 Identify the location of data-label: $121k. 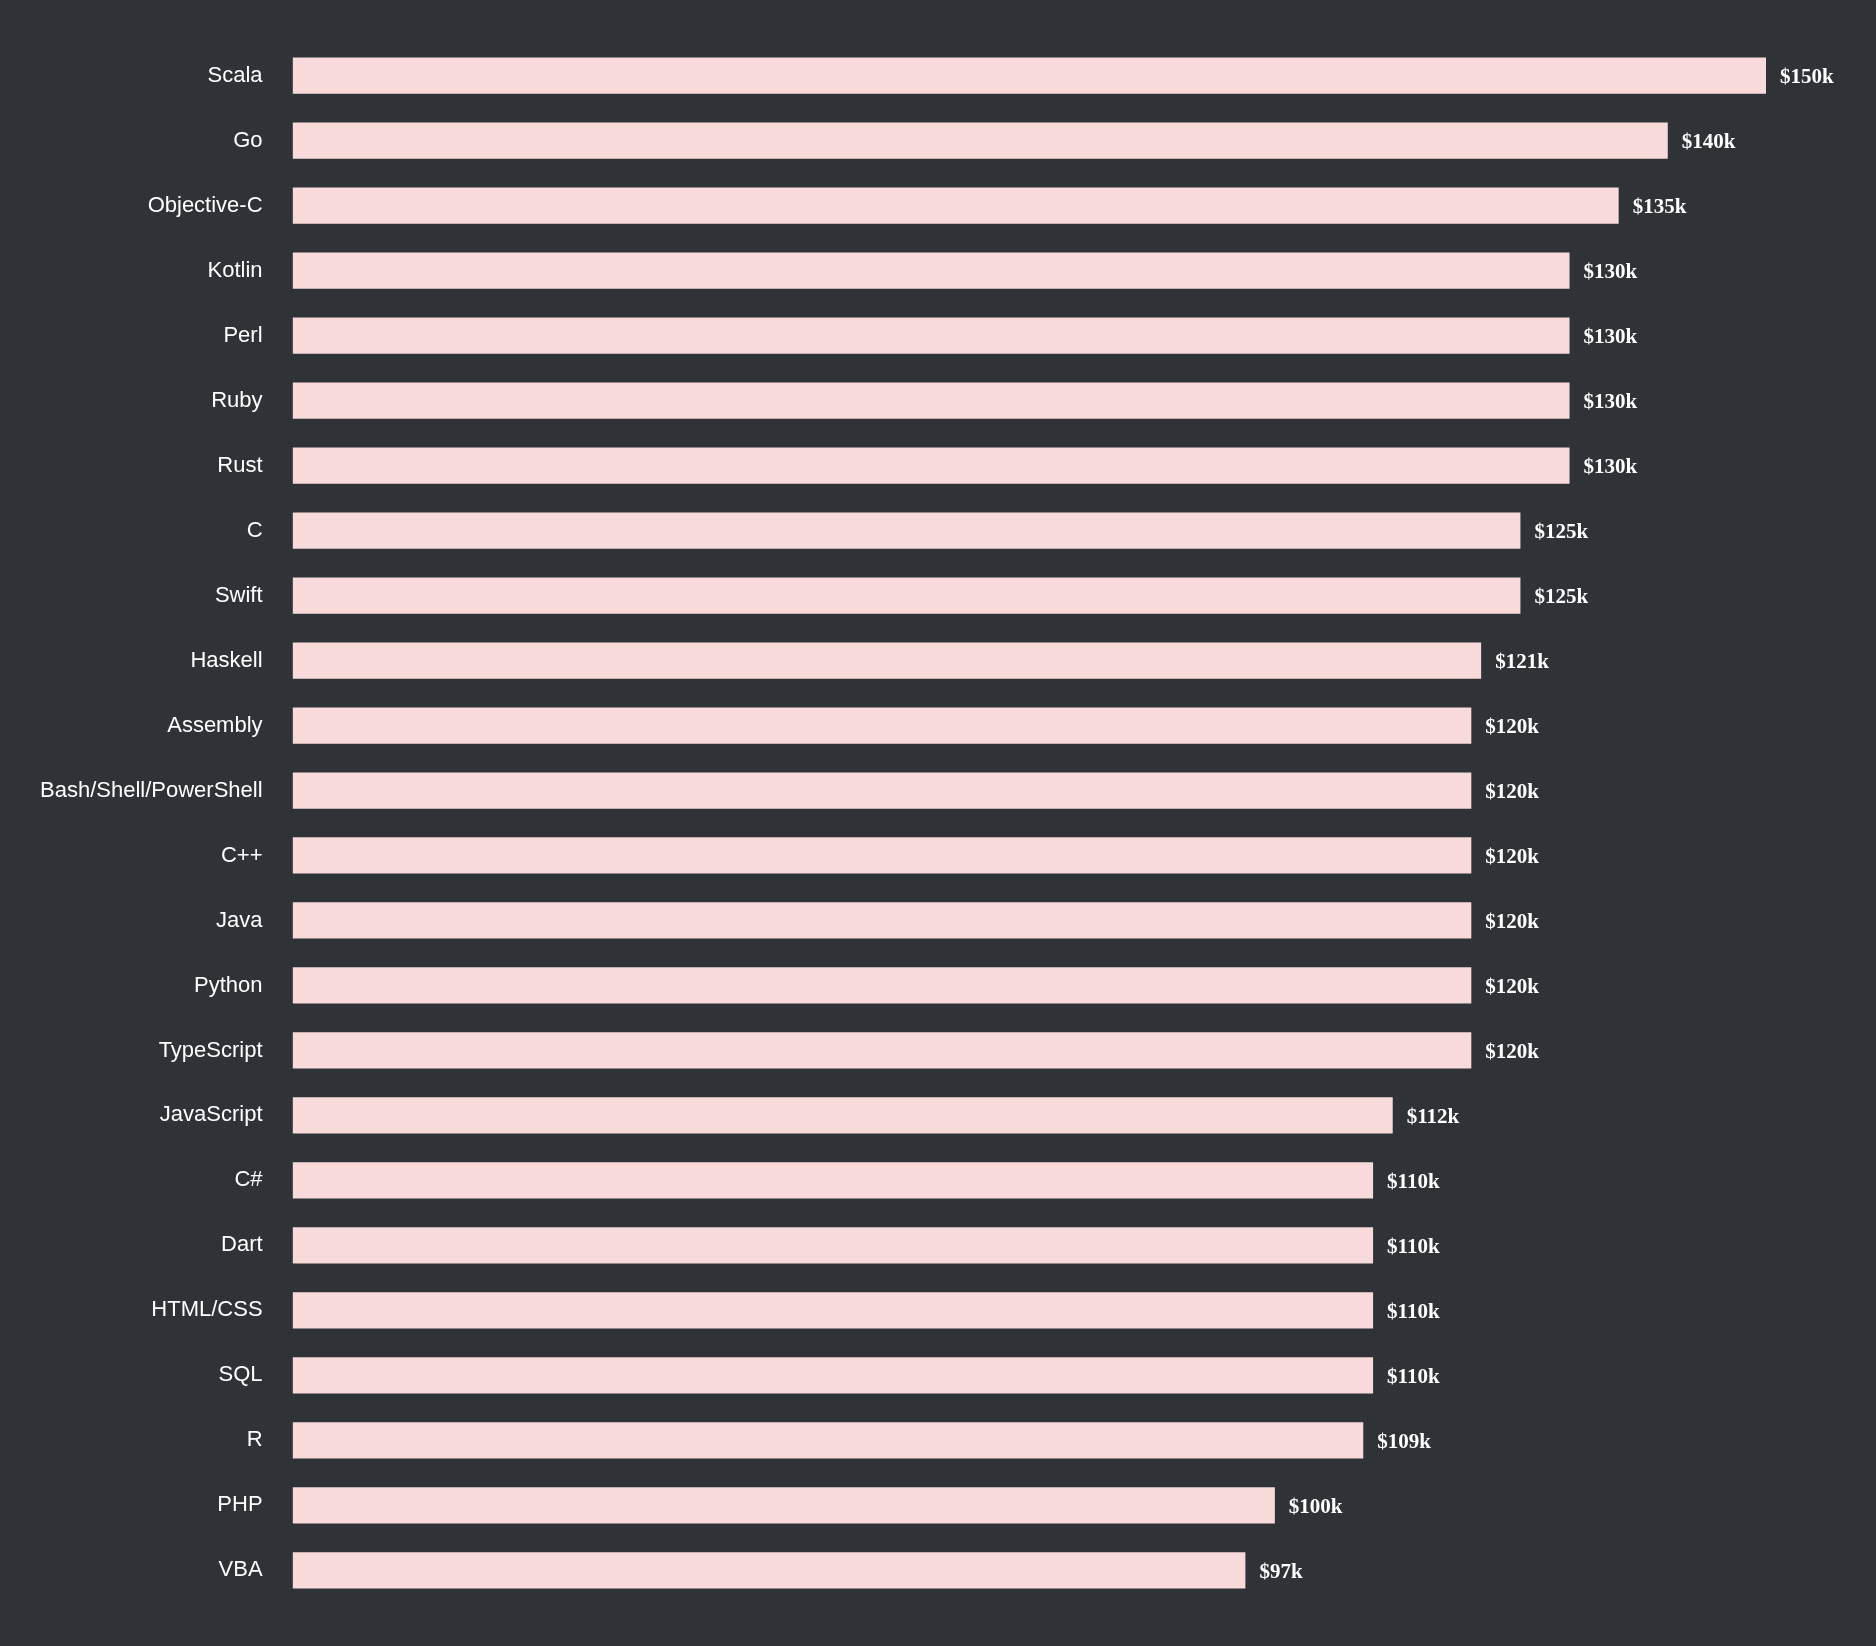
(1522, 660).